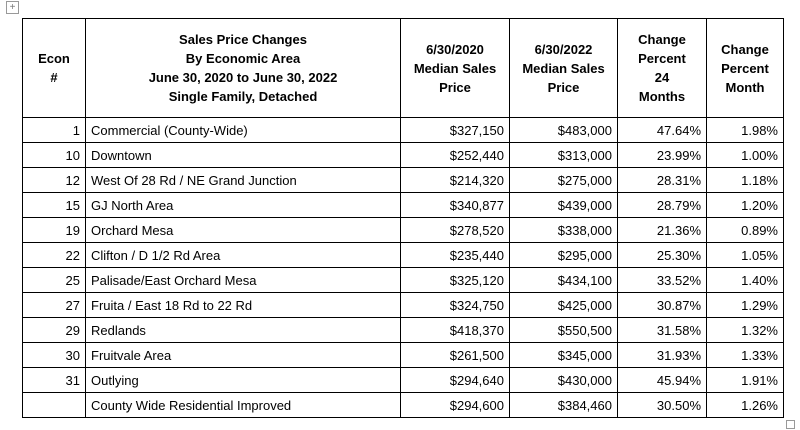 The image size is (800, 430). What do you see at coordinates (745, 380) in the screenshot?
I see `value-cell: 1.91%` at bounding box center [745, 380].